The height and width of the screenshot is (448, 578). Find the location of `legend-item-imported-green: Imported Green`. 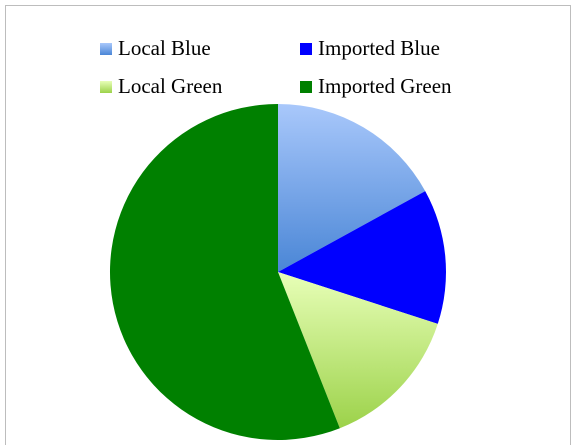

legend-item-imported-green: Imported Green is located at coordinates (376, 86).